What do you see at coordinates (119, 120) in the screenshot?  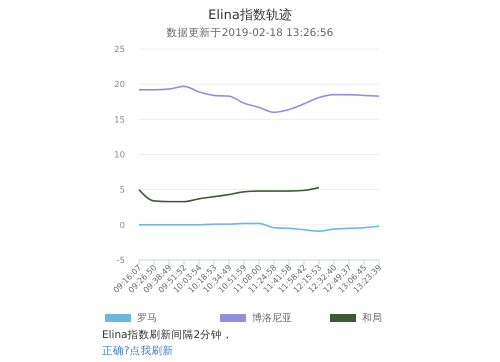 I see `y-tick-label: 15` at bounding box center [119, 120].